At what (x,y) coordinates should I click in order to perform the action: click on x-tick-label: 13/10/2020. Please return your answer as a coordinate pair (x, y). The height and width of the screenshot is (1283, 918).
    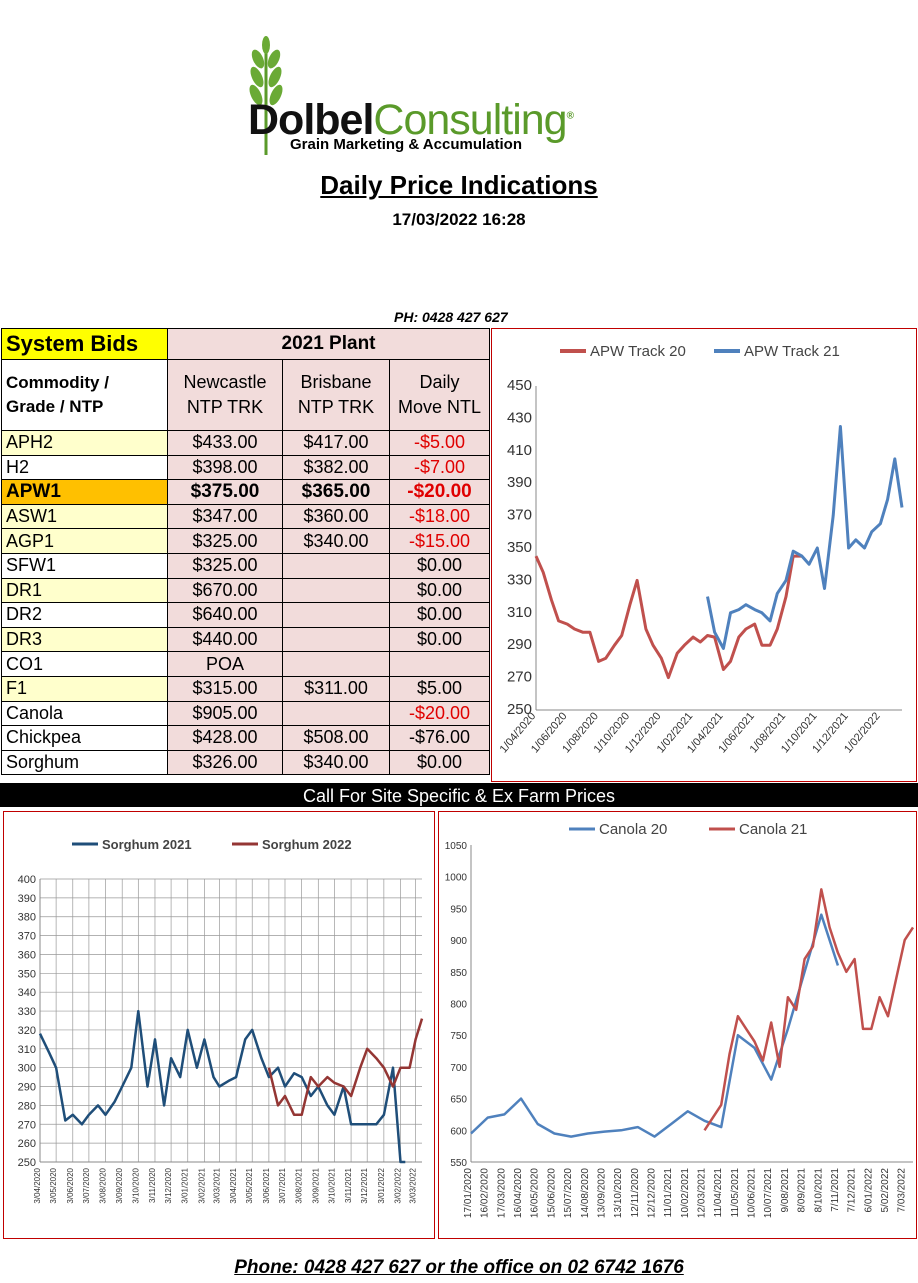
    Looking at the image, I should click on (618, 1193).